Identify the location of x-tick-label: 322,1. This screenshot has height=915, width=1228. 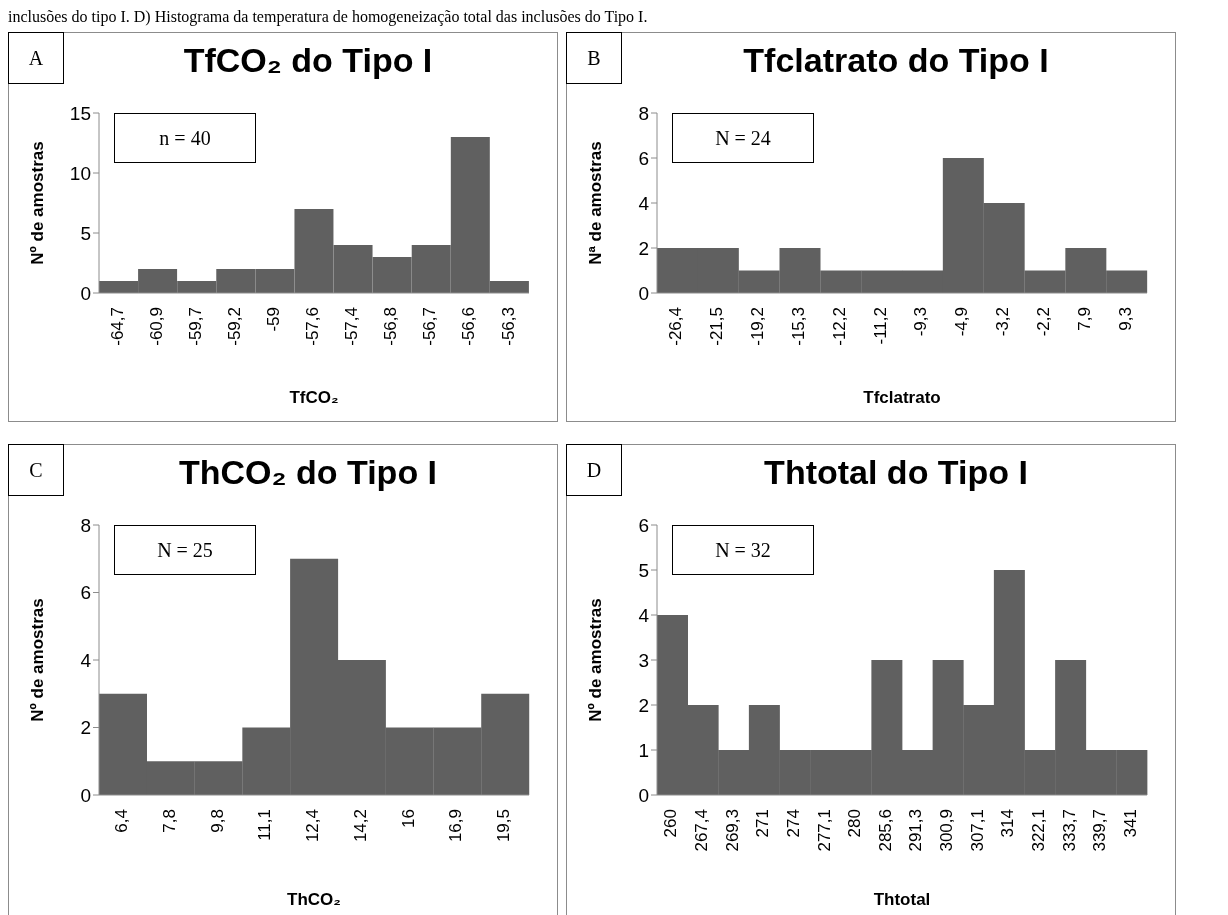
(1038, 830).